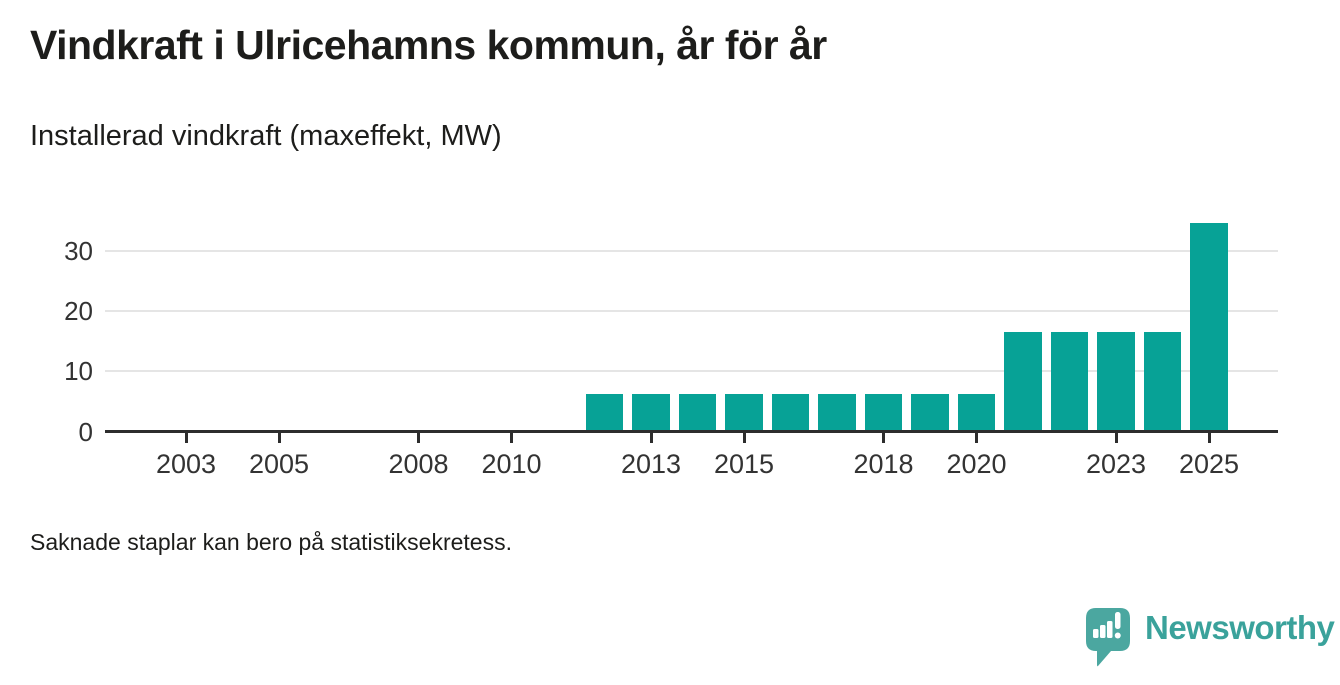 The width and height of the screenshot is (1340, 685). I want to click on x-tick-2008, so click(418, 438).